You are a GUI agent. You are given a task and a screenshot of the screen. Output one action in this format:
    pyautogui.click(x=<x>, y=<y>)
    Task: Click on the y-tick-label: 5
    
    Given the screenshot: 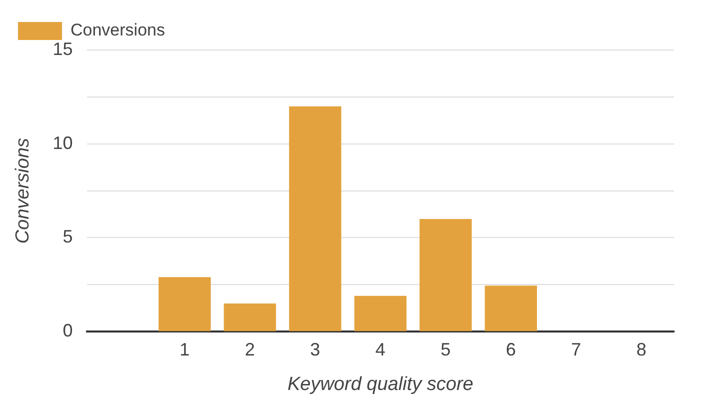 What is the action you would take?
    pyautogui.click(x=67, y=236)
    